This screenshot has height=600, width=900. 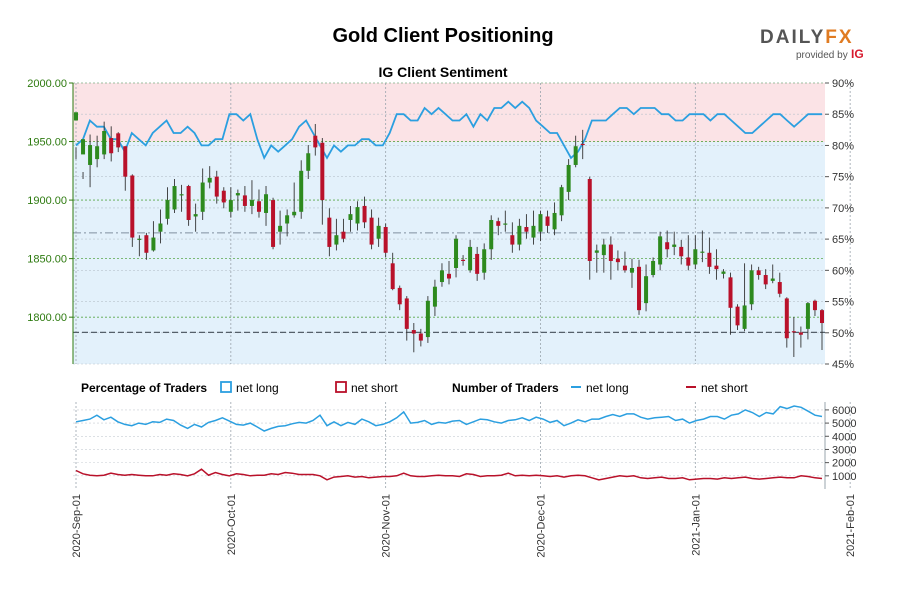 I want to click on traders-tick-label: 3000, so click(x=844, y=450).